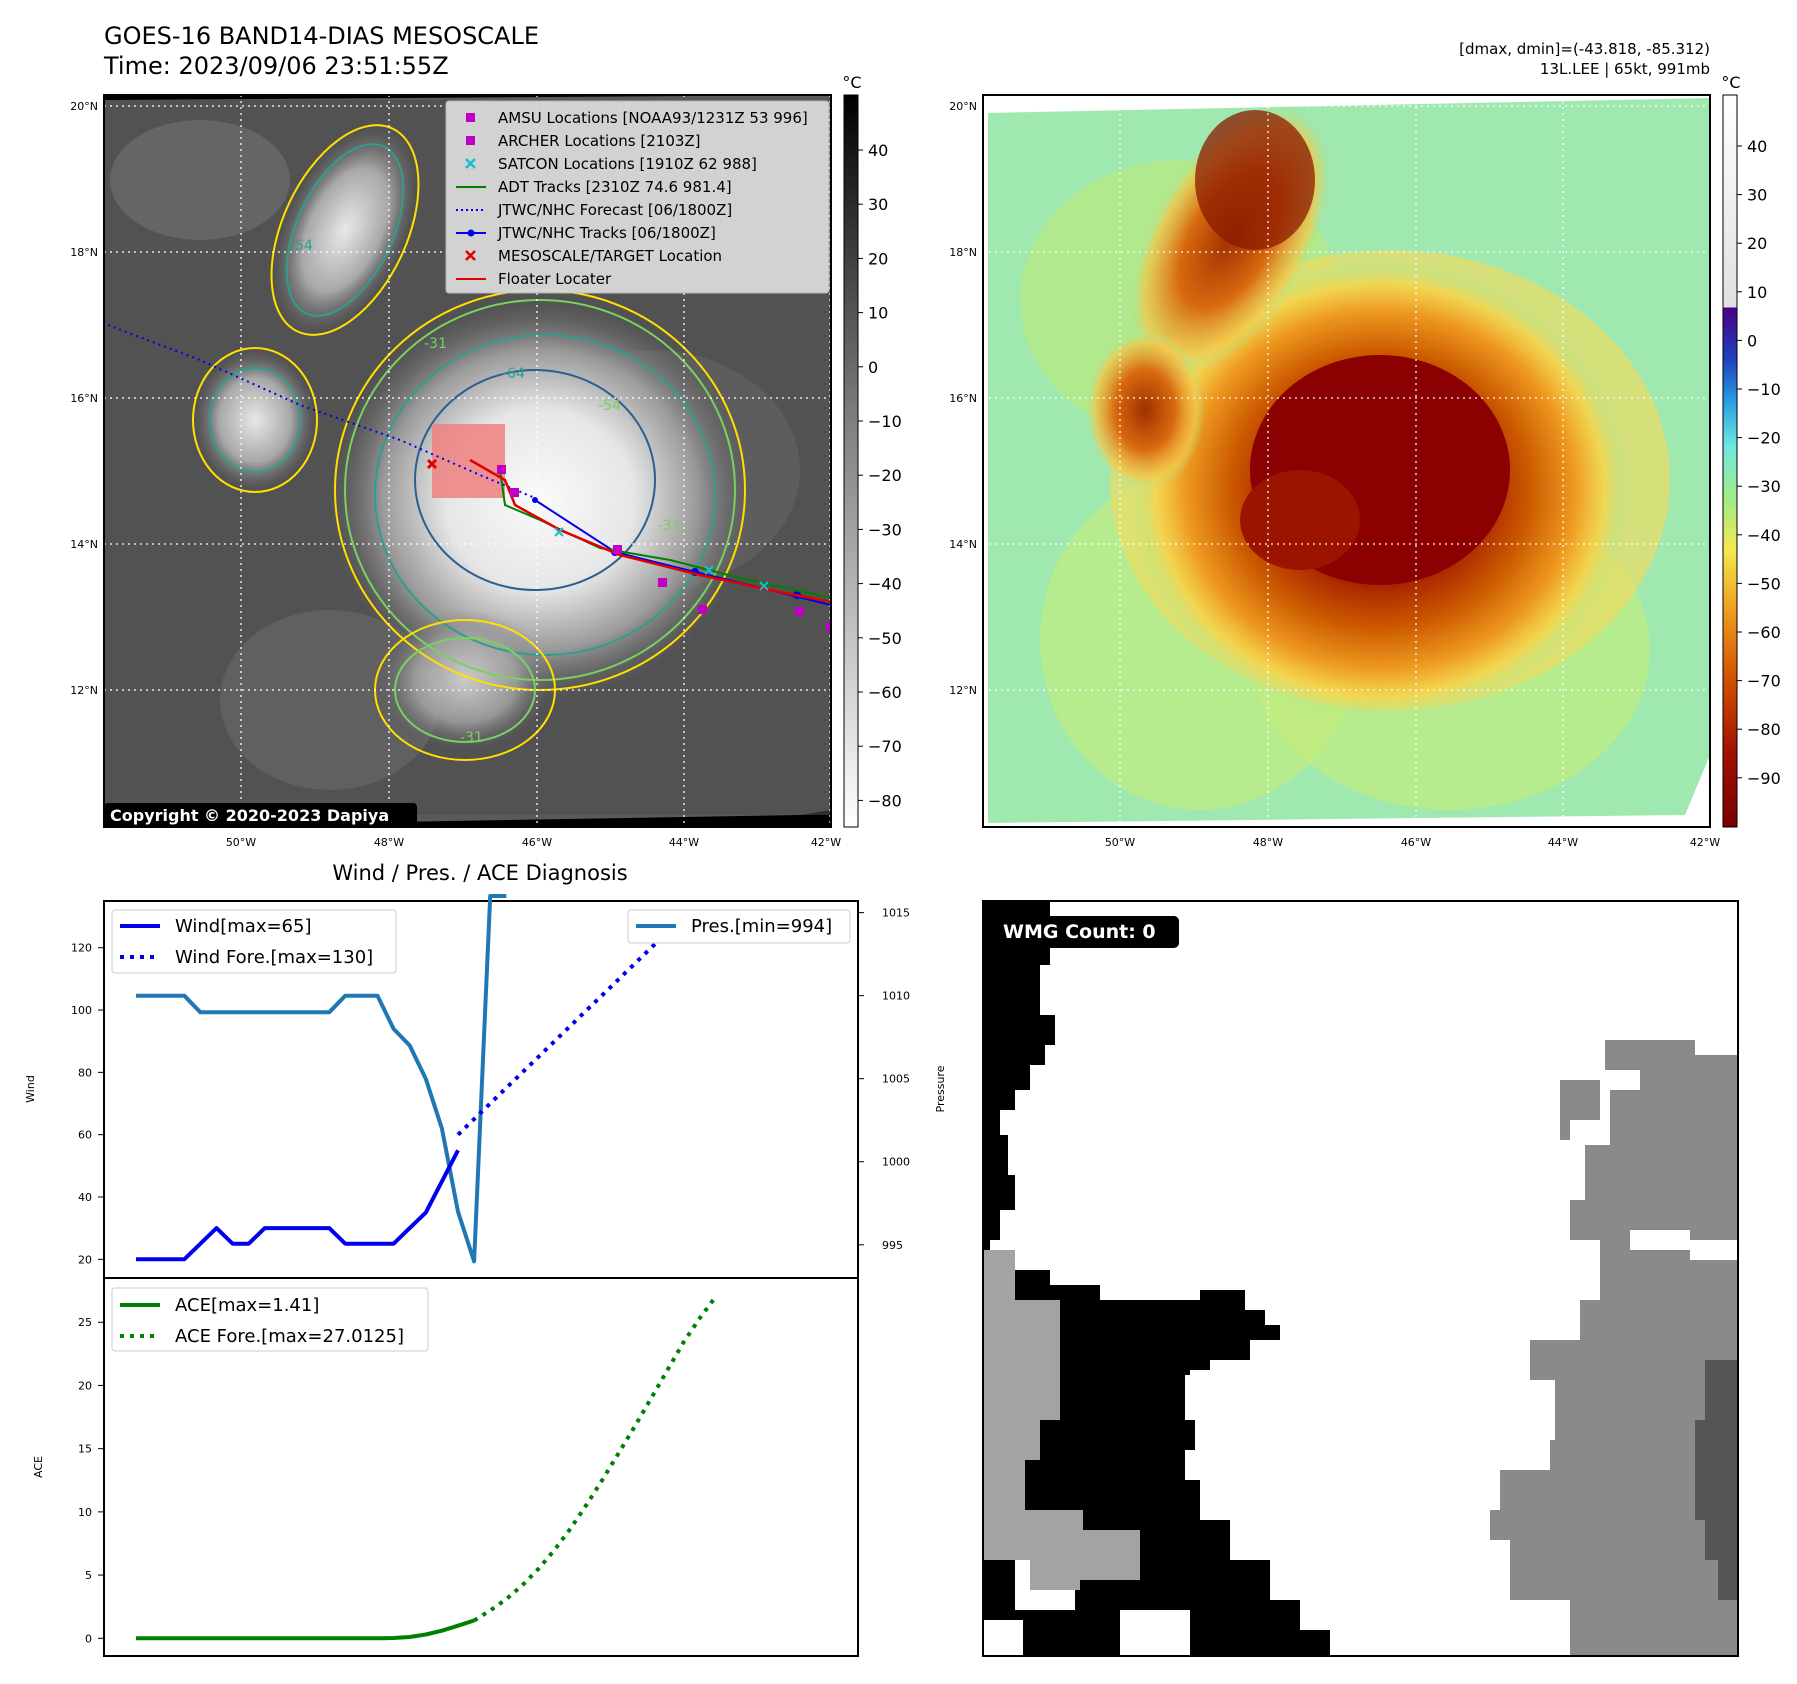 The width and height of the screenshot is (1797, 1684). Describe the element at coordinates (298, 1205) in the screenshot. I see `wind-line` at that location.